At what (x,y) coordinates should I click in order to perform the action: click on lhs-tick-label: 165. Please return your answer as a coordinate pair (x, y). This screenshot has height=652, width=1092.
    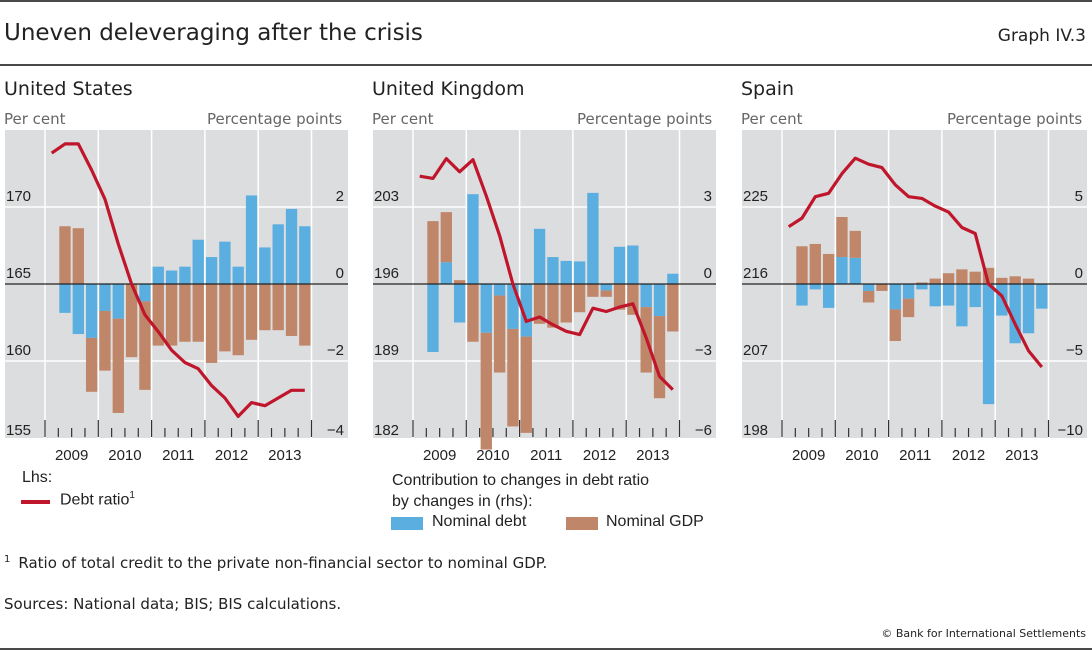
    Looking at the image, I should click on (18, 273).